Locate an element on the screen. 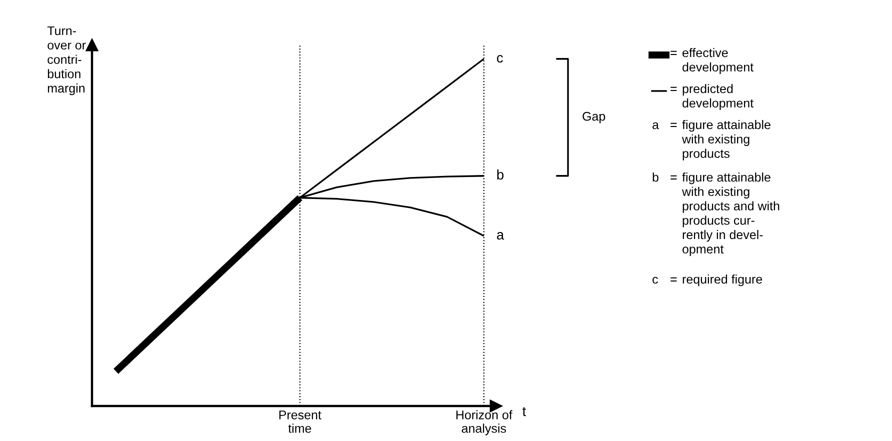 Image resolution: width=892 pixels, height=441 pixels. text: = predicted development is located at coordinates (712, 97).